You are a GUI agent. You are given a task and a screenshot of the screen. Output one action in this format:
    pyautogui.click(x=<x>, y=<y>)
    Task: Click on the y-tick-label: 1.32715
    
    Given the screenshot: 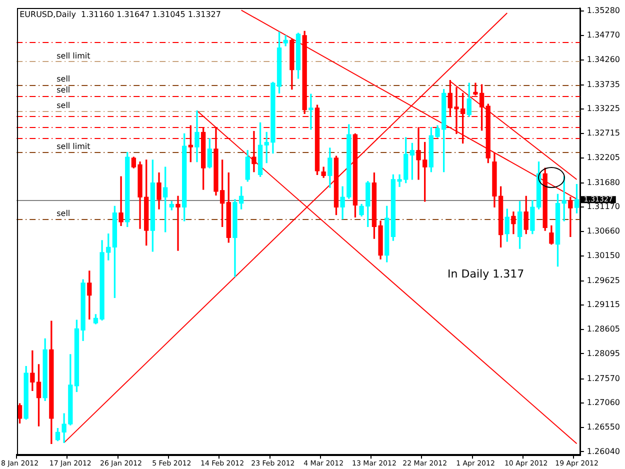 What is the action you would take?
    pyautogui.click(x=603, y=133)
    